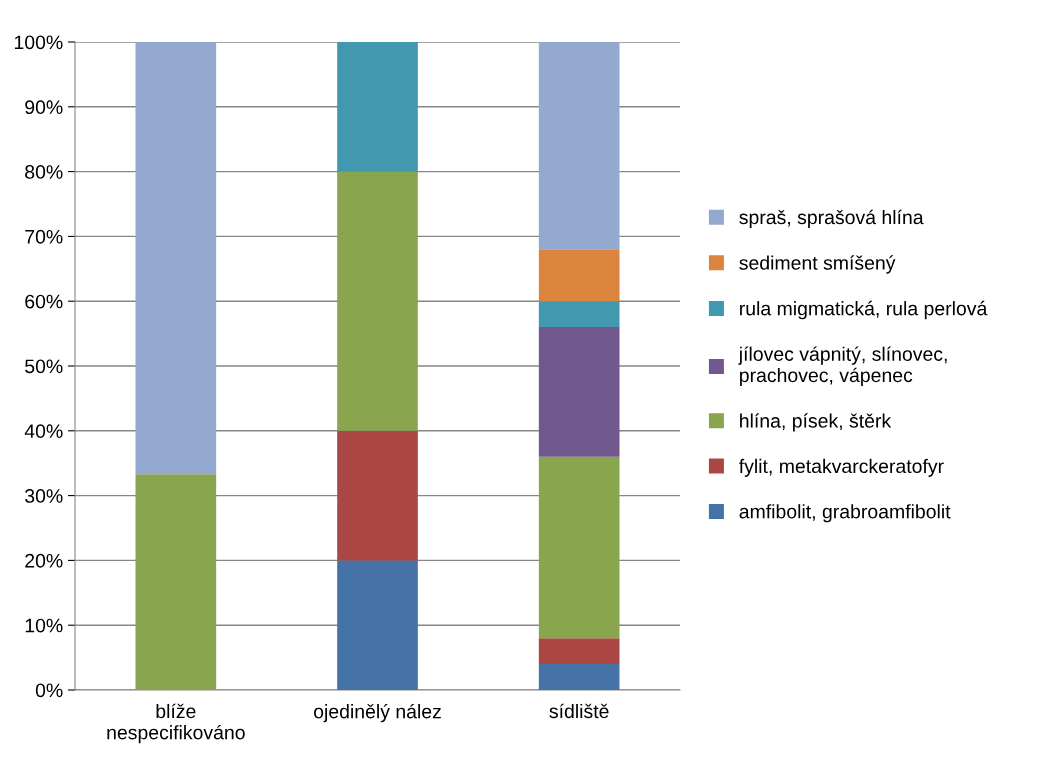 The width and height of the screenshot is (1044, 780). Describe the element at coordinates (38, 42) in the screenshot. I see `y-tick-label: 100%` at that location.